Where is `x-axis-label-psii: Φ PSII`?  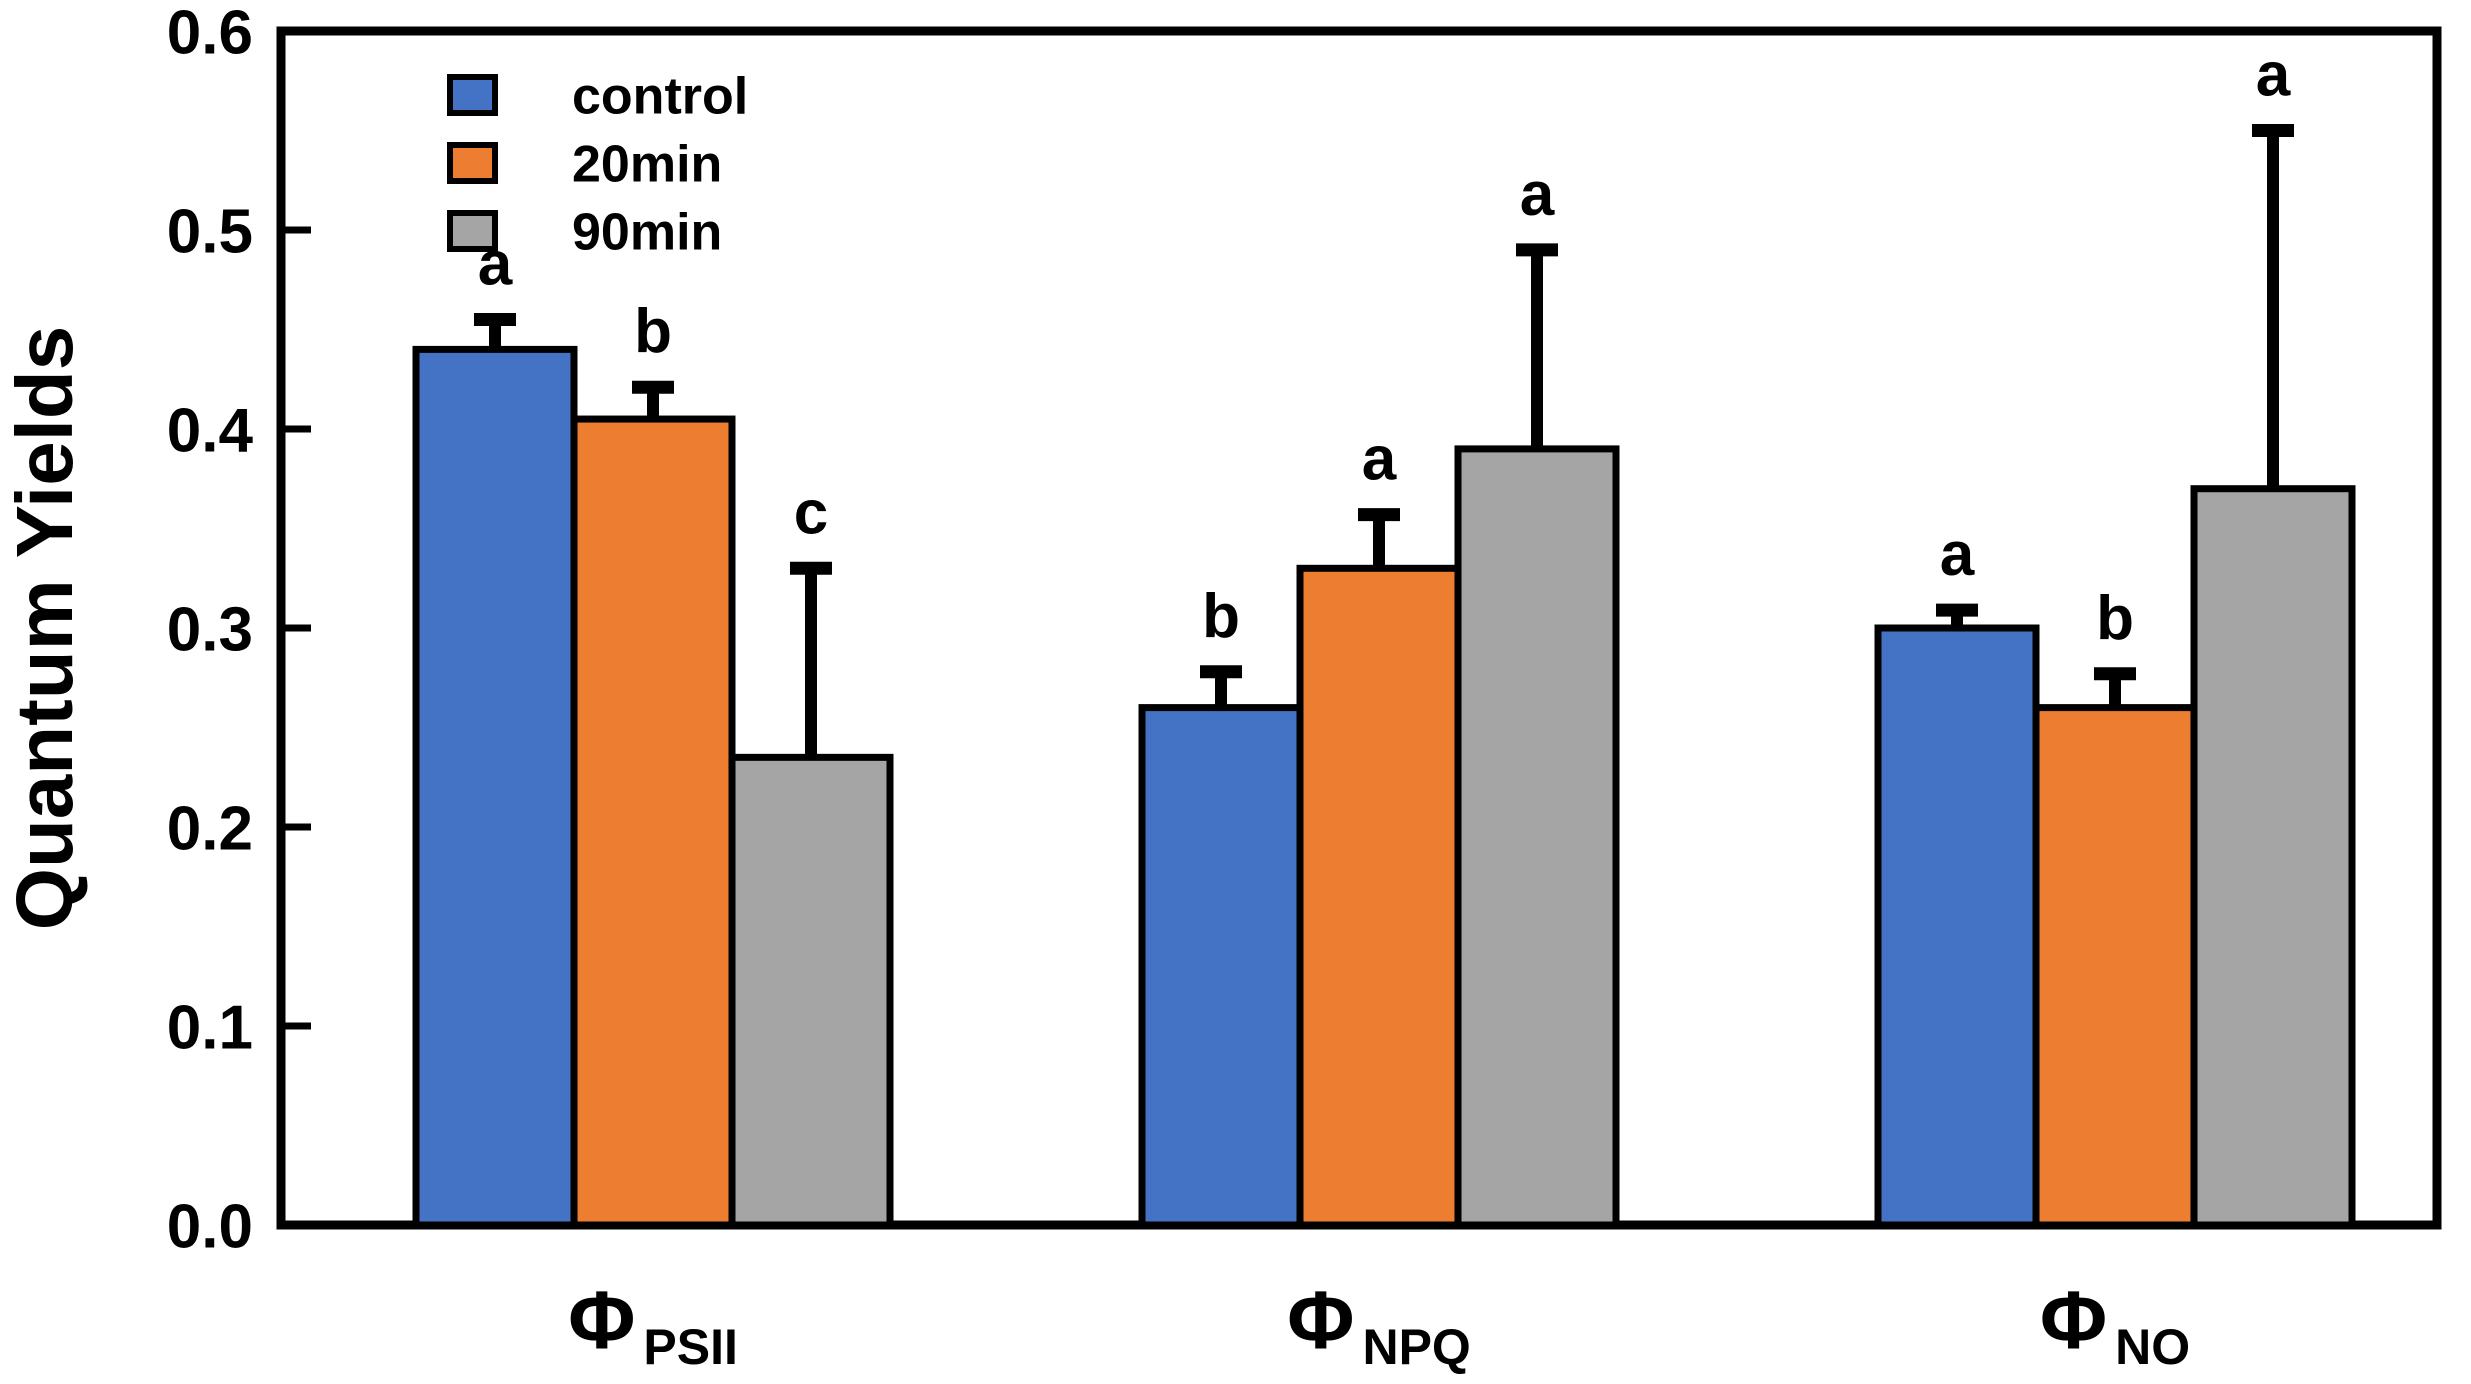
x-axis-label-psii: Φ PSII is located at coordinates (653, 1325).